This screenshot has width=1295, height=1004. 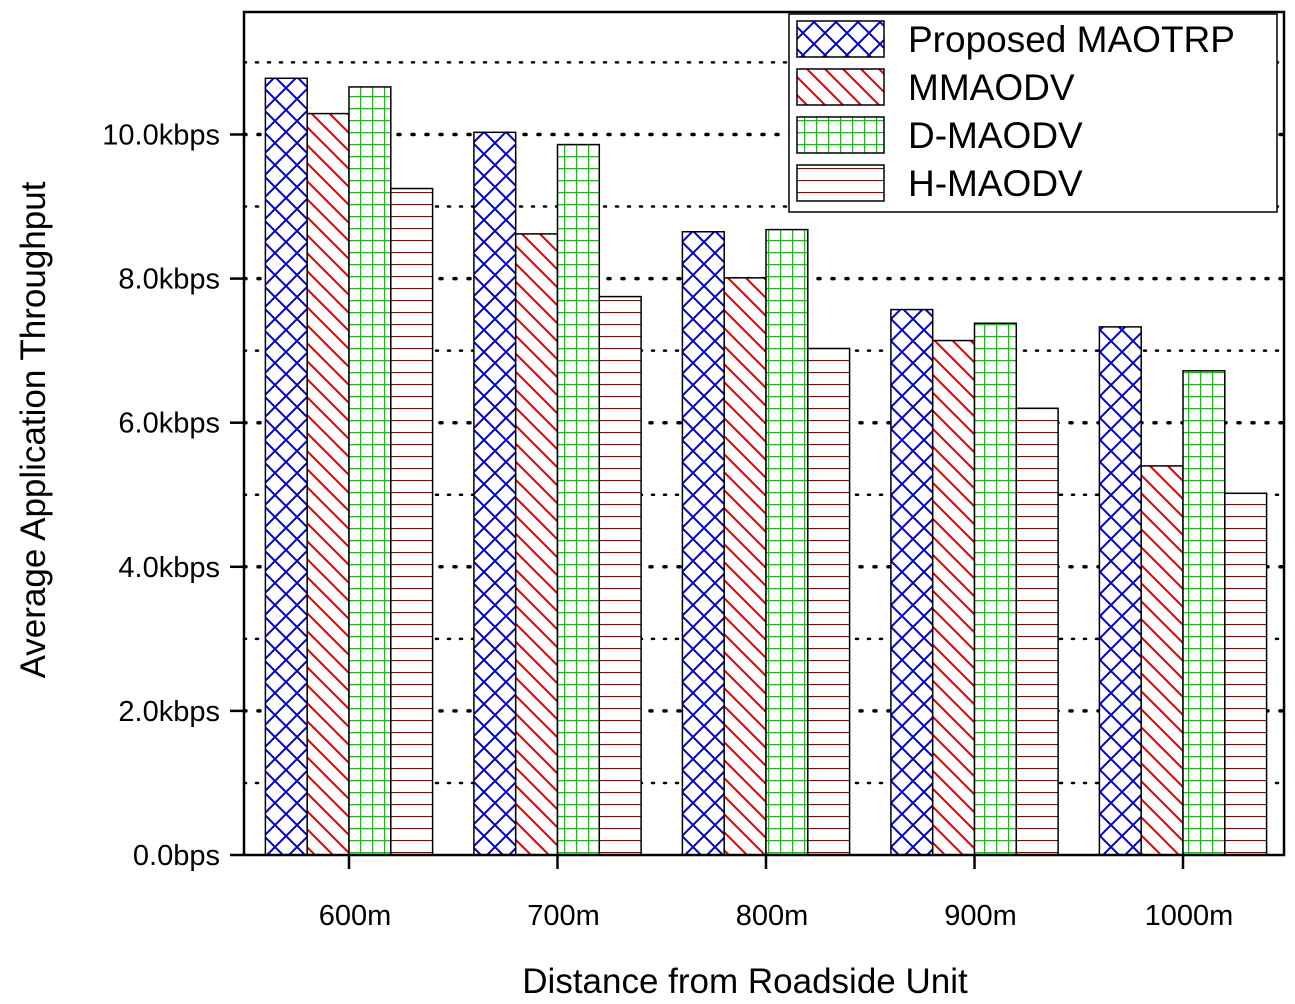 What do you see at coordinates (169, 568) in the screenshot?
I see `y-tick-label: 4.0kbps` at bounding box center [169, 568].